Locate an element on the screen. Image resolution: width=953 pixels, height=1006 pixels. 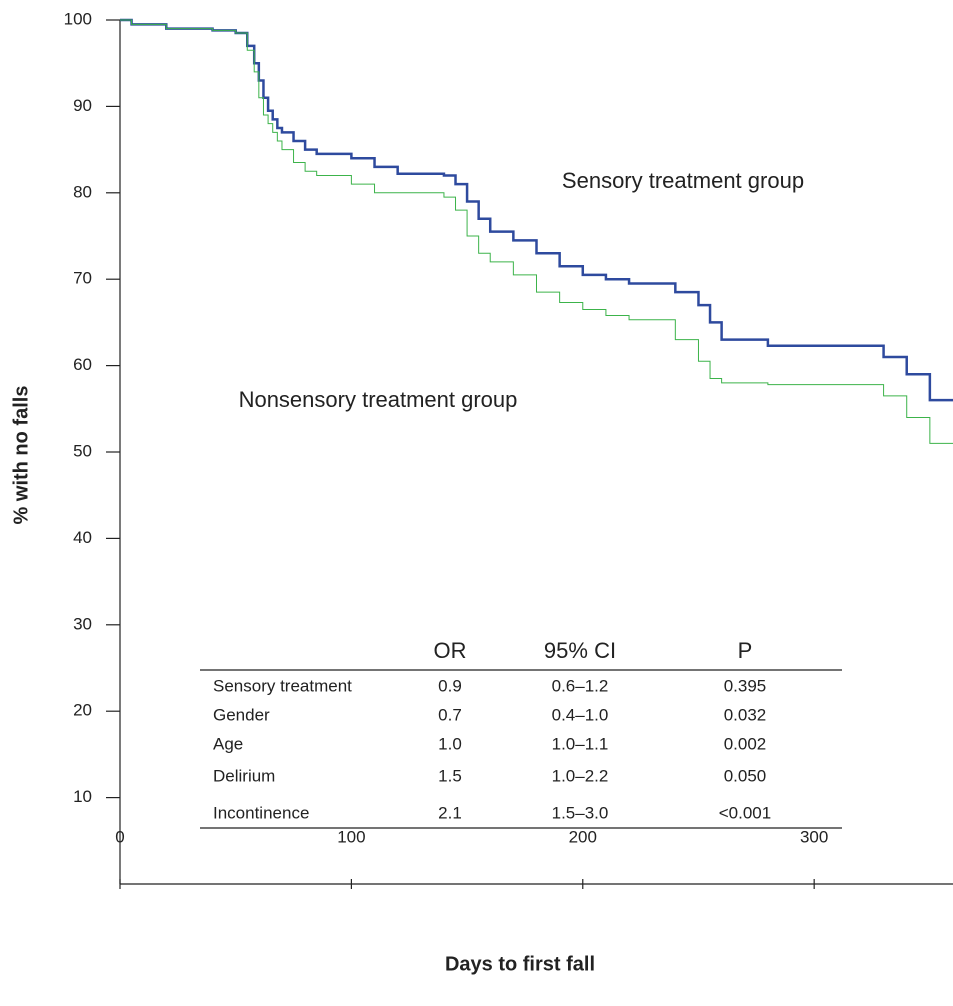
y-tick-label: 90 is located at coordinates (82, 105).